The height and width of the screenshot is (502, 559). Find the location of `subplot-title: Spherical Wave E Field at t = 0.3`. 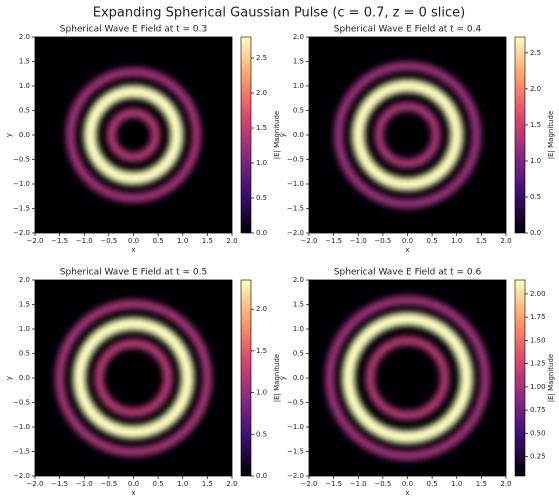

subplot-title: Spherical Wave E Field at t = 0.3 is located at coordinates (133, 30).